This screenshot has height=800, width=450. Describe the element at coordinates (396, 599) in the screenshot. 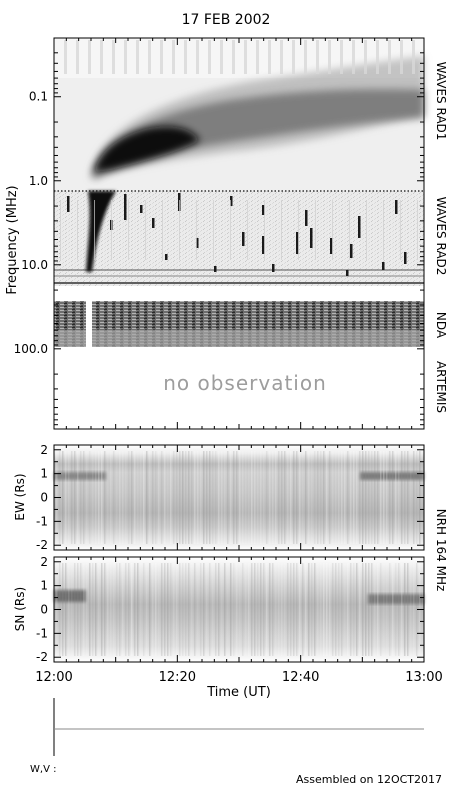

I see `sn-bright-source-end` at that location.